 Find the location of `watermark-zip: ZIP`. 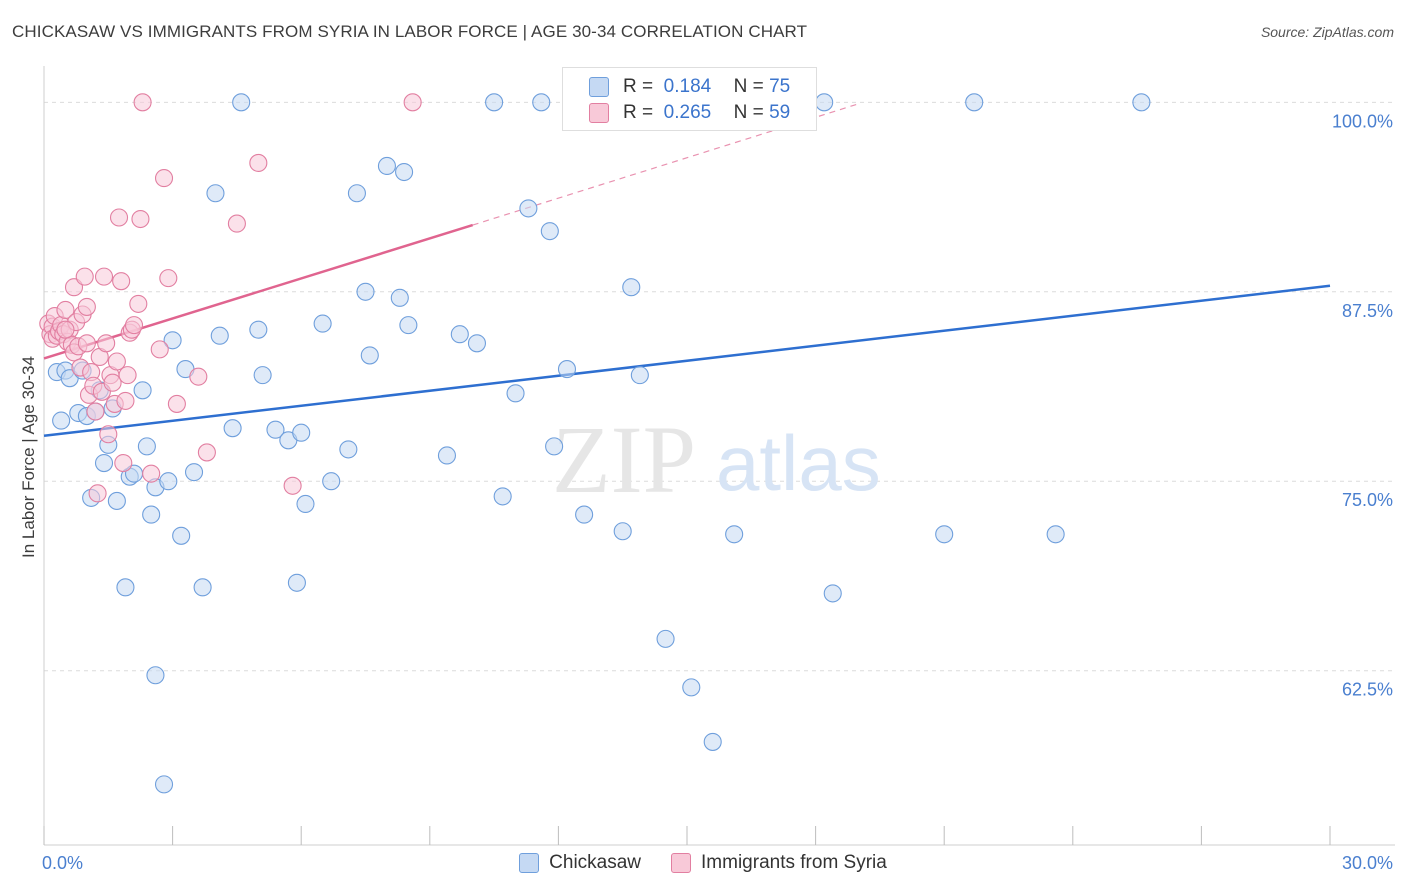

watermark-zip: ZIP is located at coordinates (624, 459).